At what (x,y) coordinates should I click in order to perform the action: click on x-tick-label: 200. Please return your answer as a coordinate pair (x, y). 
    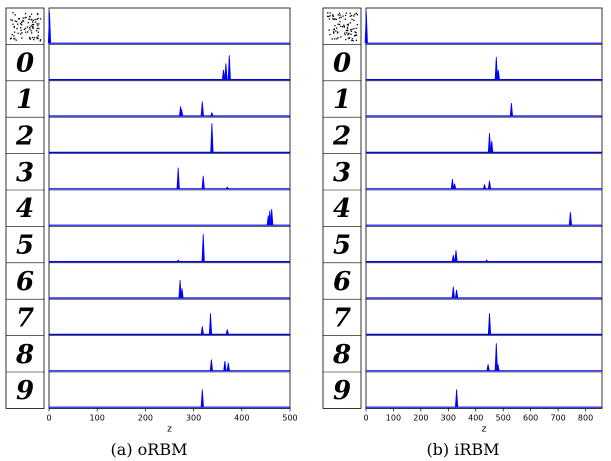
    Looking at the image, I should click on (145, 417).